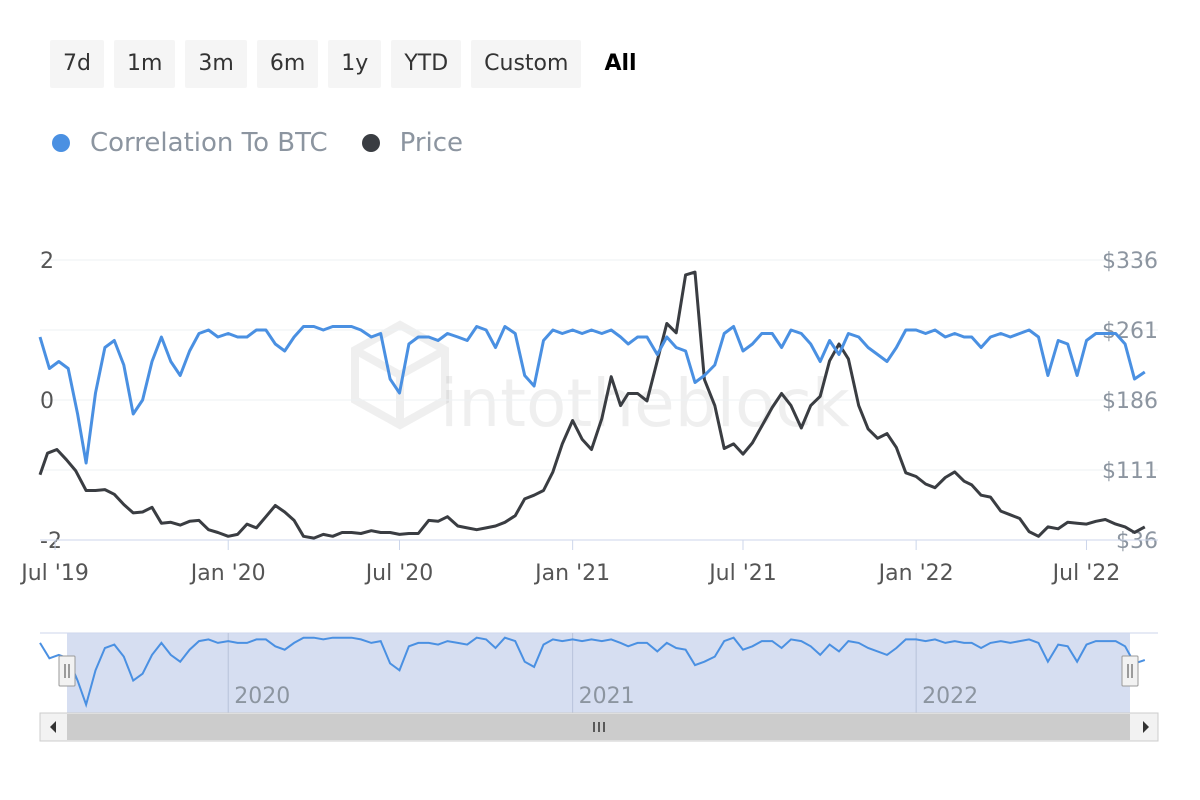  Describe the element at coordinates (51, 541) in the screenshot. I see `y-left-tick-label: -2` at that location.